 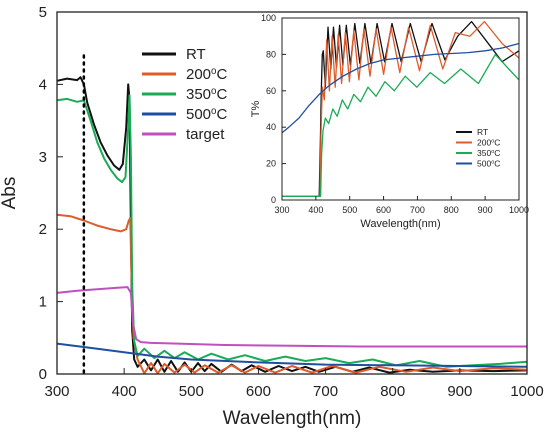 I want to click on inset-x-tick-label: 700, so click(x=417, y=210).